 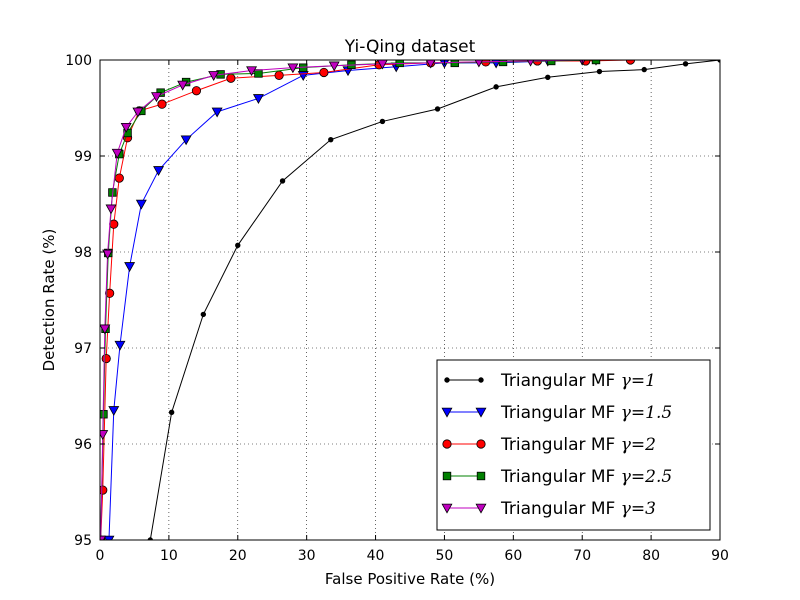 I want to click on x-tick-label: 10, so click(x=169, y=556).